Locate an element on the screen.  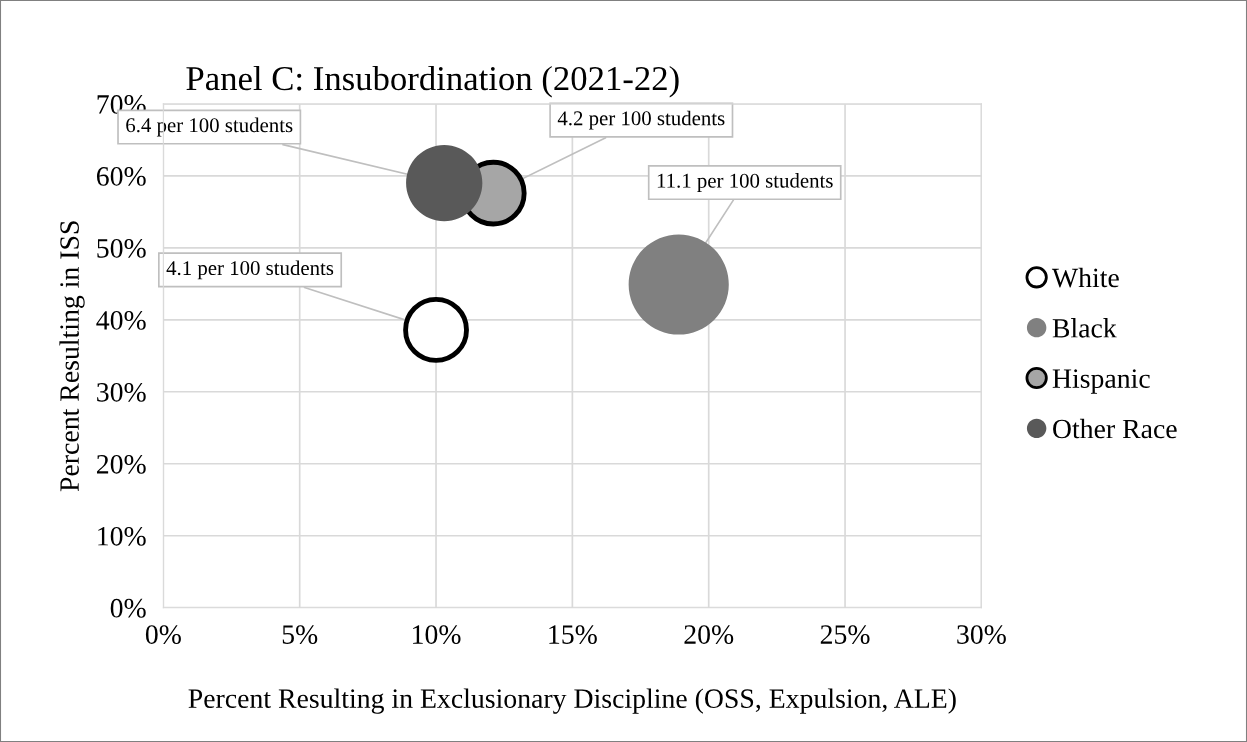
y-tick-label: 0% is located at coordinates (128, 608).